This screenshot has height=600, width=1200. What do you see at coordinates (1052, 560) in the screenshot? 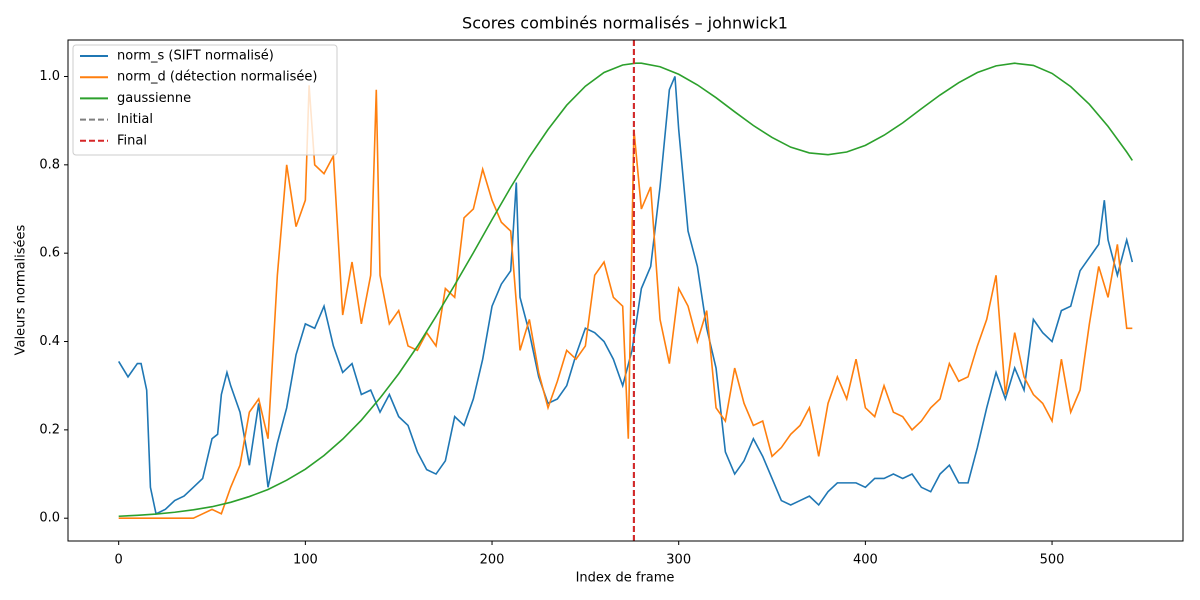
I see `x-tick-label: 500` at bounding box center [1052, 560].